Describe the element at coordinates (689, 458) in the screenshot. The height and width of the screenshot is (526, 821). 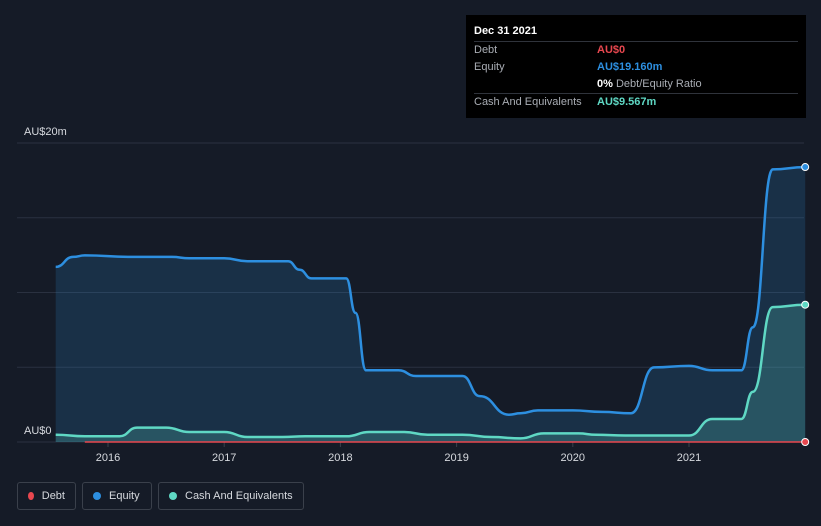
I see `x-tick-label: 2021` at that location.